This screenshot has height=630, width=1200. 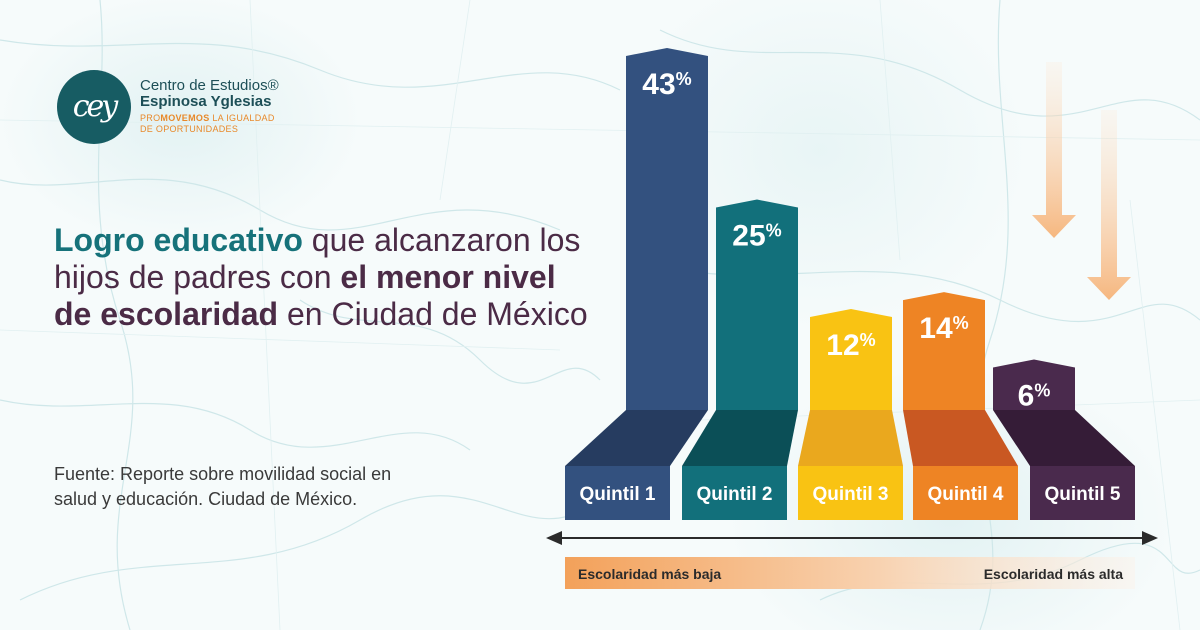 I want to click on quintile-label: Quintil 2, so click(x=735, y=494).